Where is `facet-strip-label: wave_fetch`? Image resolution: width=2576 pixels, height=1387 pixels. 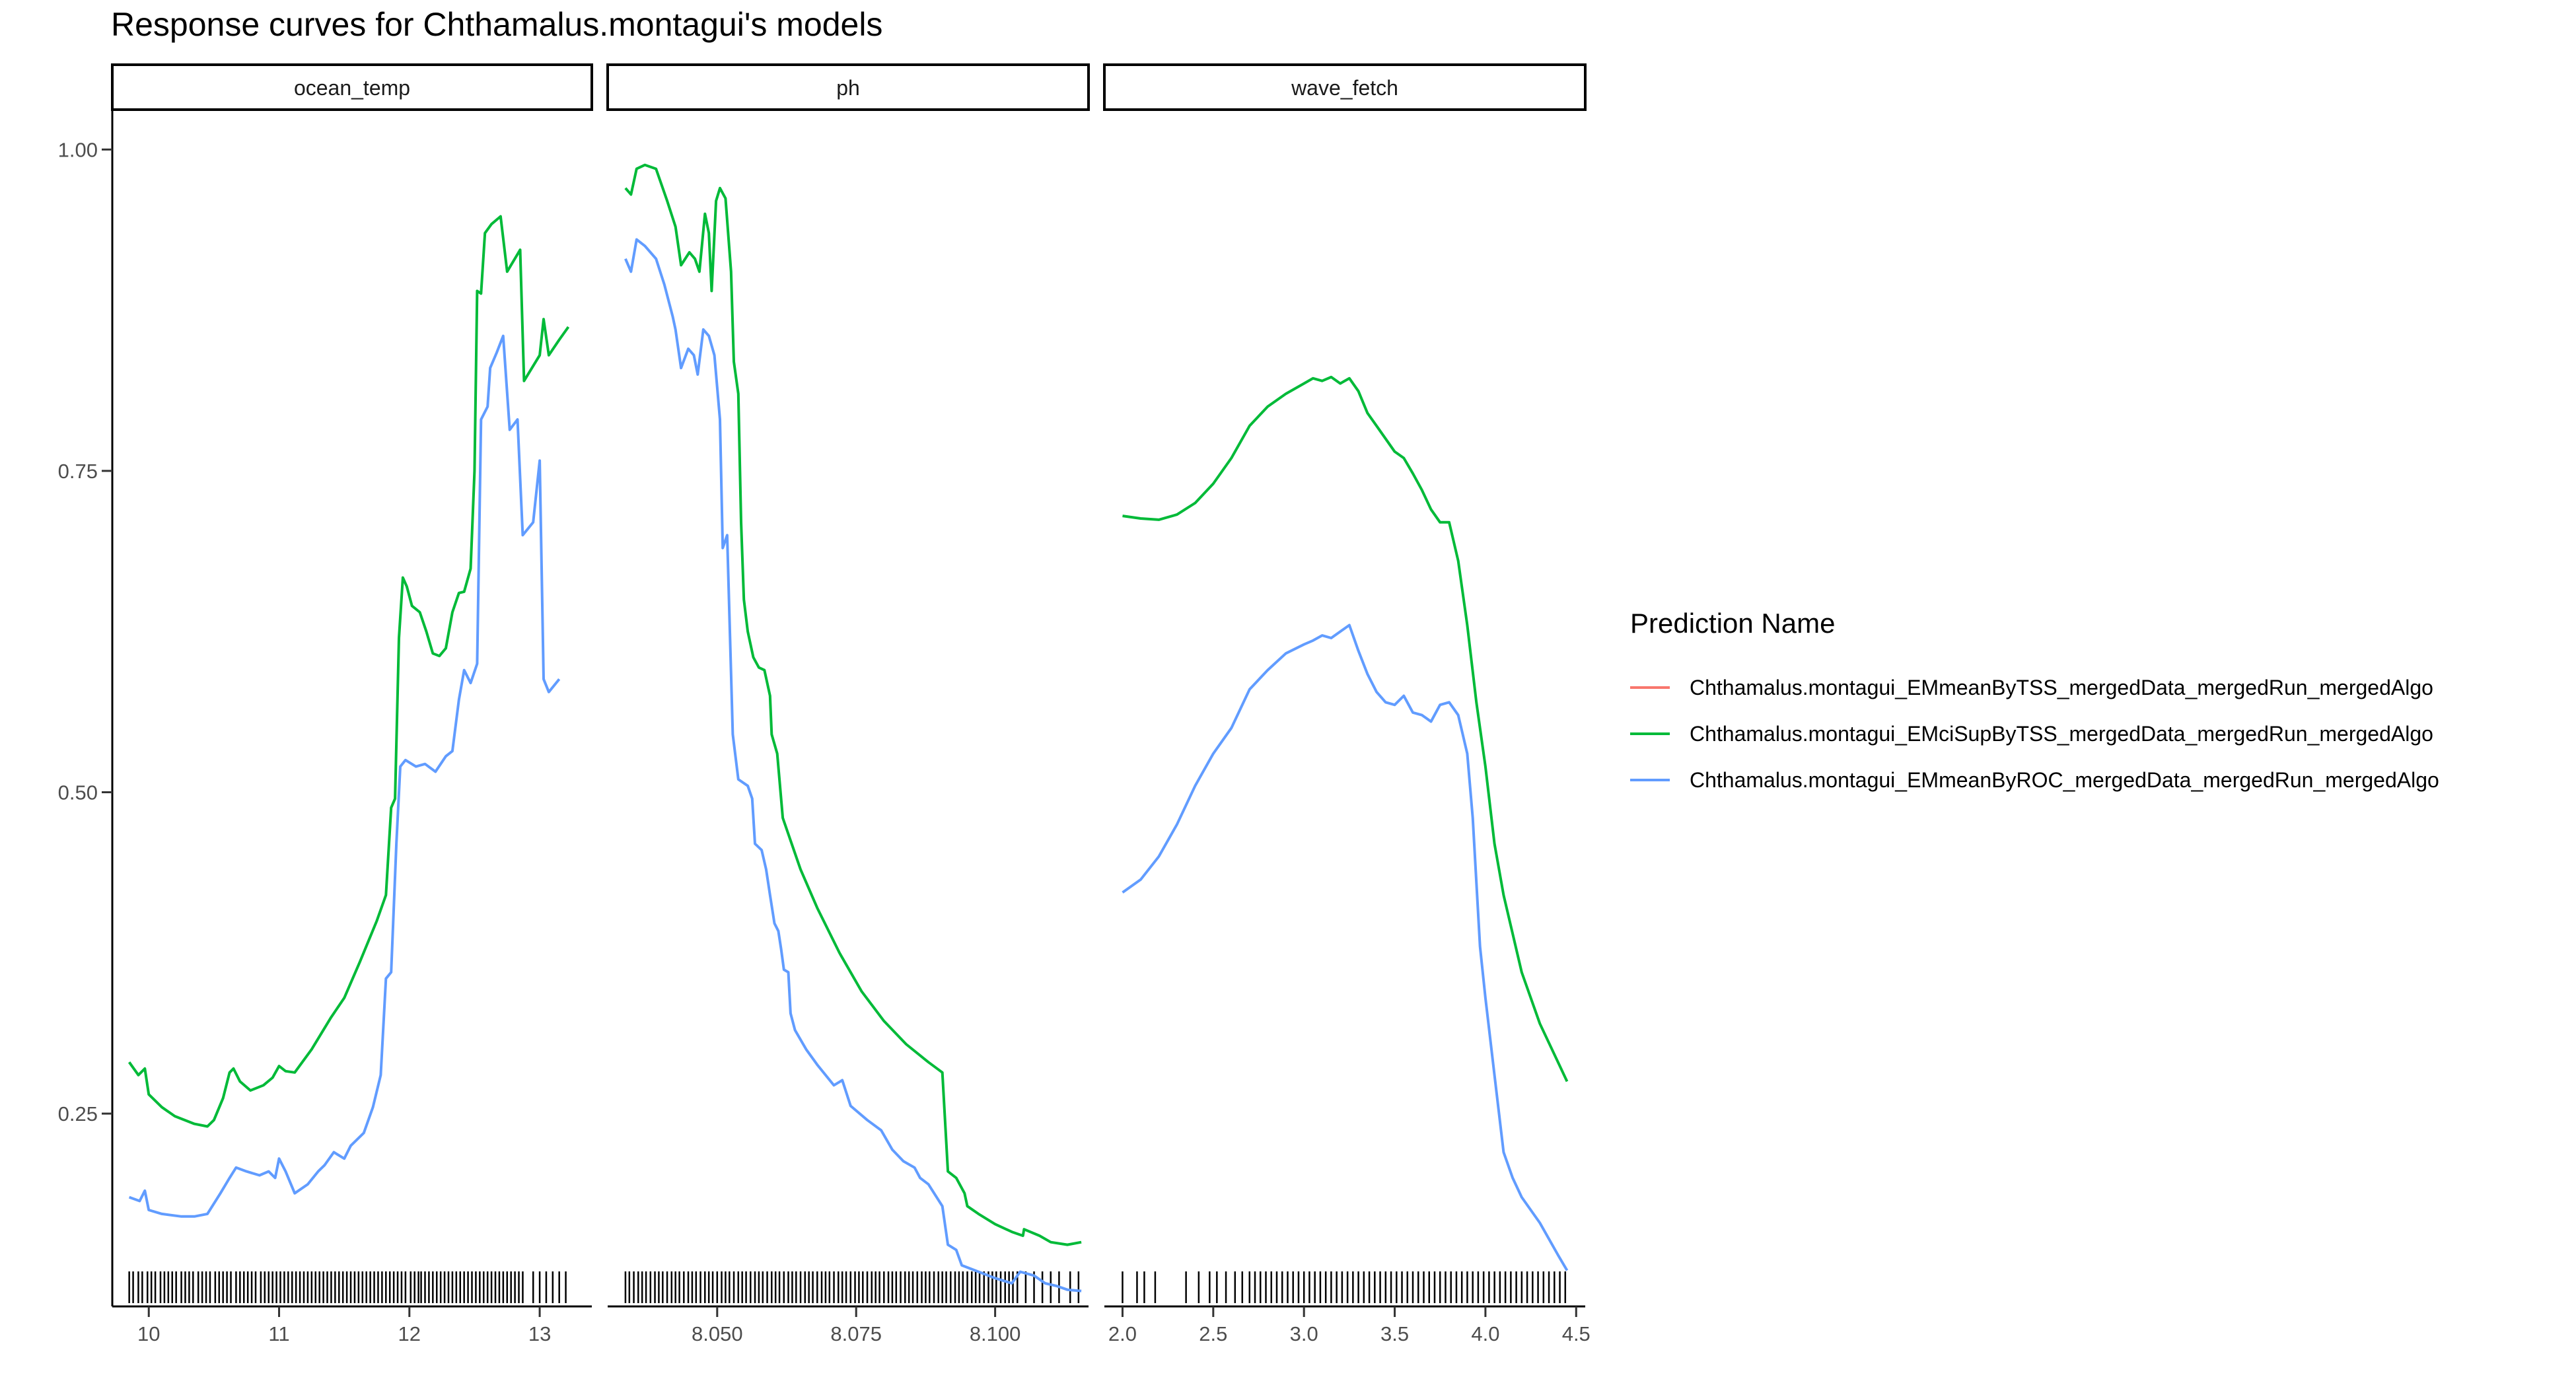
facet-strip-label: wave_fetch is located at coordinates (1344, 88).